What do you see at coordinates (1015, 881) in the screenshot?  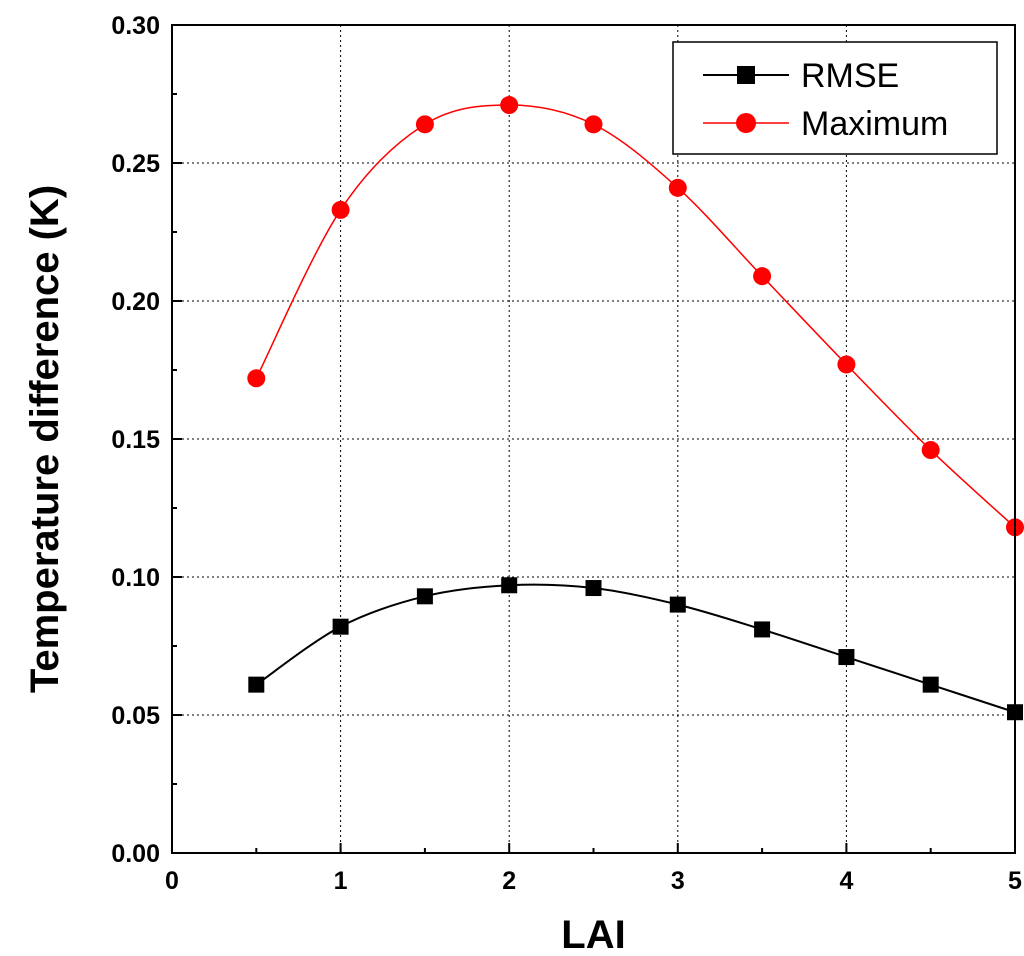 I see `x-tick-label: 5` at bounding box center [1015, 881].